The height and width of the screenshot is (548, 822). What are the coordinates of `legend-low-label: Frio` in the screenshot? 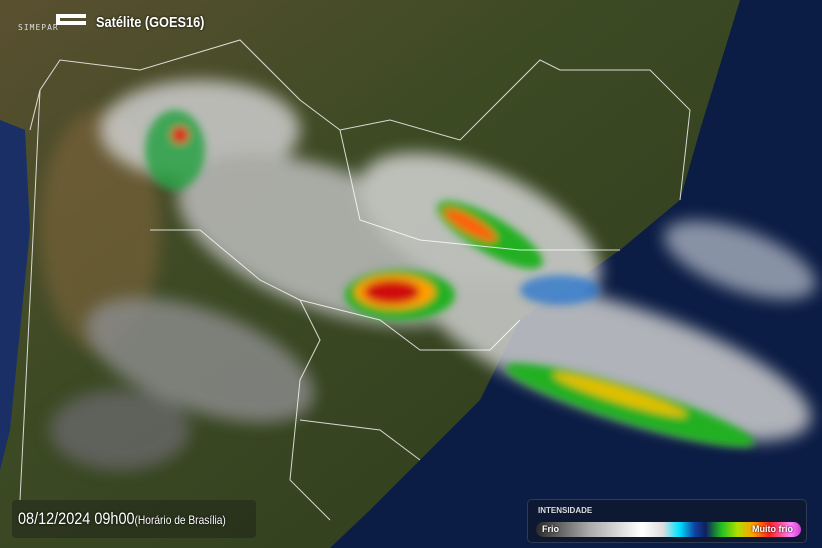 It's located at (550, 529).